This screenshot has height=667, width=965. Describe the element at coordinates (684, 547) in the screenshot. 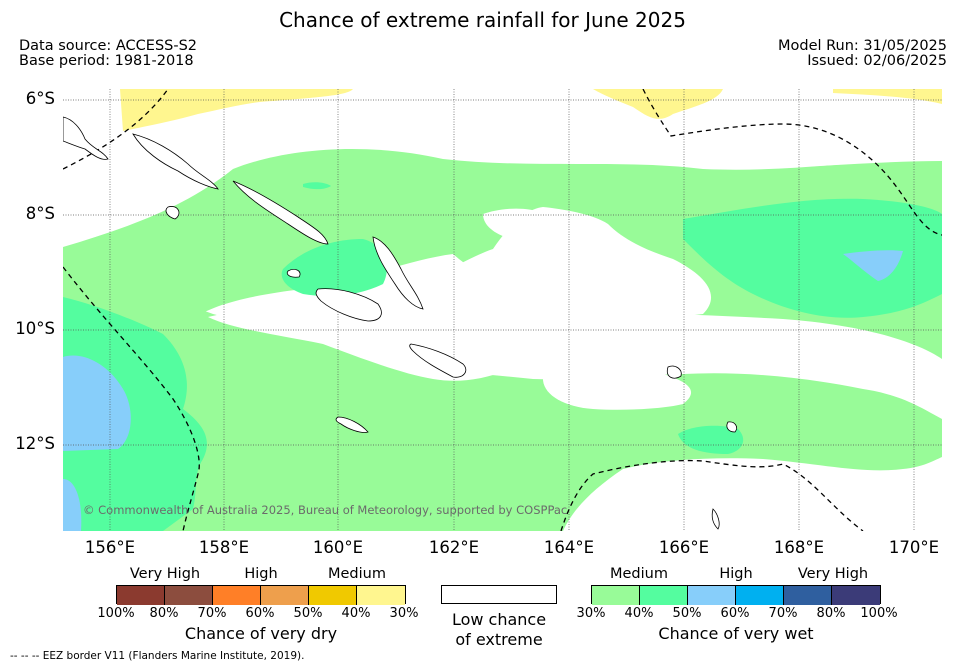

I see `lon-label-166e: 166°E` at that location.